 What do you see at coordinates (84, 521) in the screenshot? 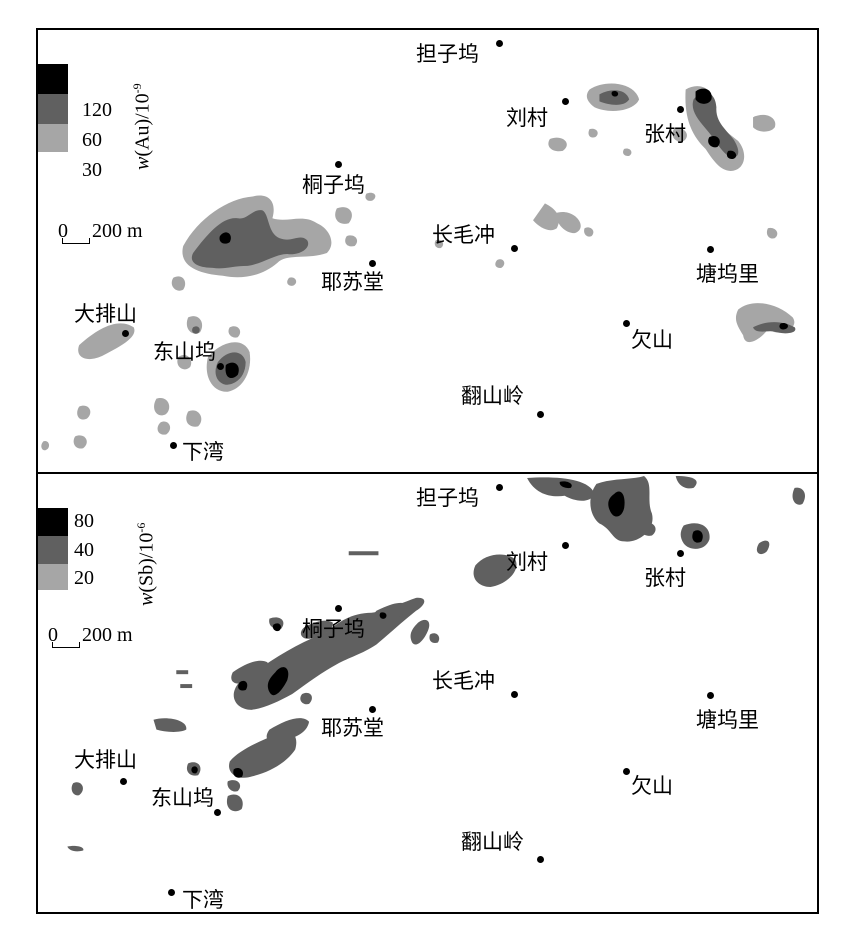
I see `legend-value: 80` at bounding box center [84, 521].